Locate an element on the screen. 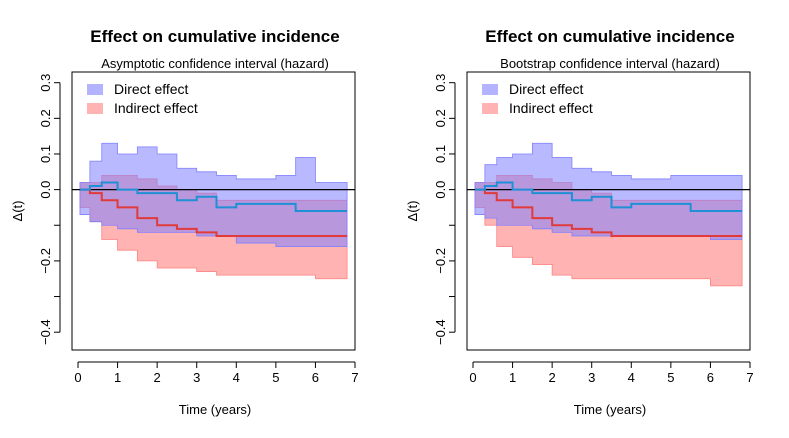 The height and width of the screenshot is (438, 789). chart-subtitle: Bootstrap confidence interval (hazard) is located at coordinates (610, 63).